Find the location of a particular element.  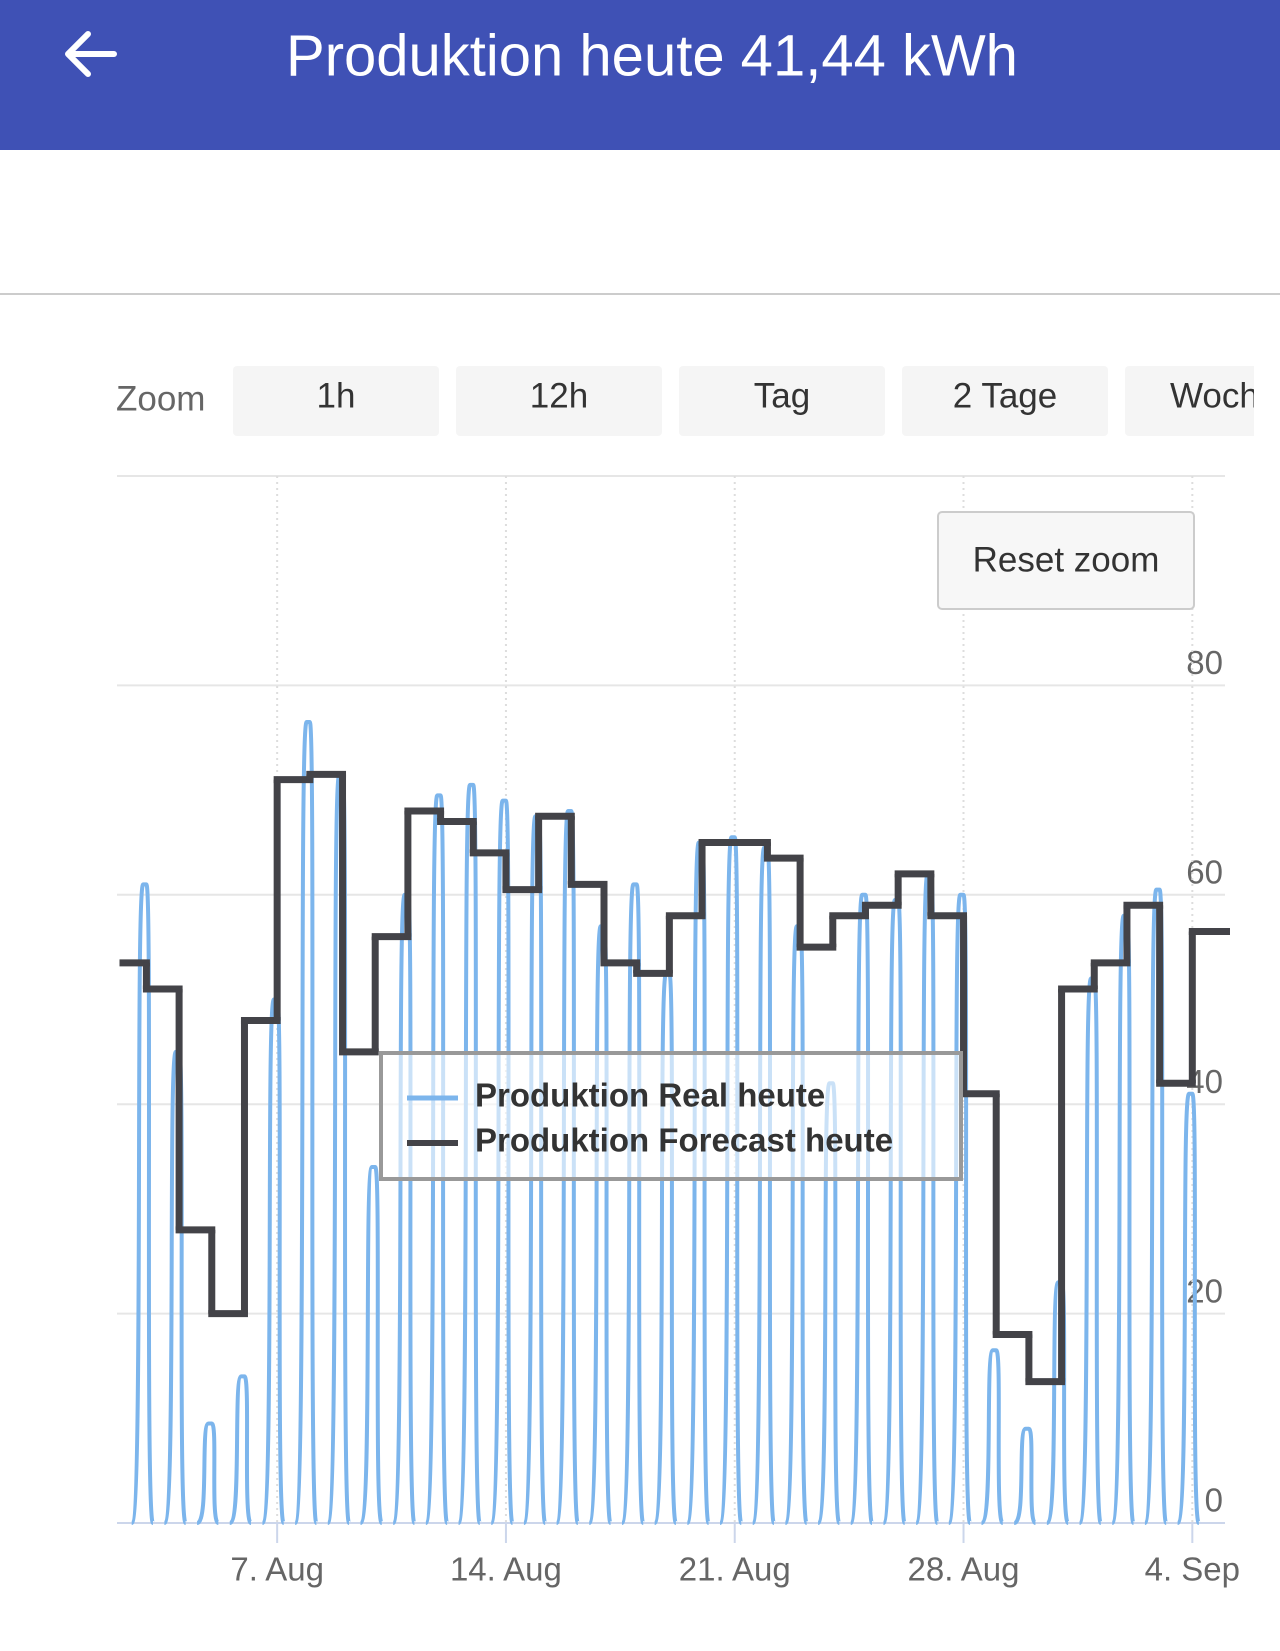

legend-label: Produktion Forecast heute is located at coordinates (684, 1140).